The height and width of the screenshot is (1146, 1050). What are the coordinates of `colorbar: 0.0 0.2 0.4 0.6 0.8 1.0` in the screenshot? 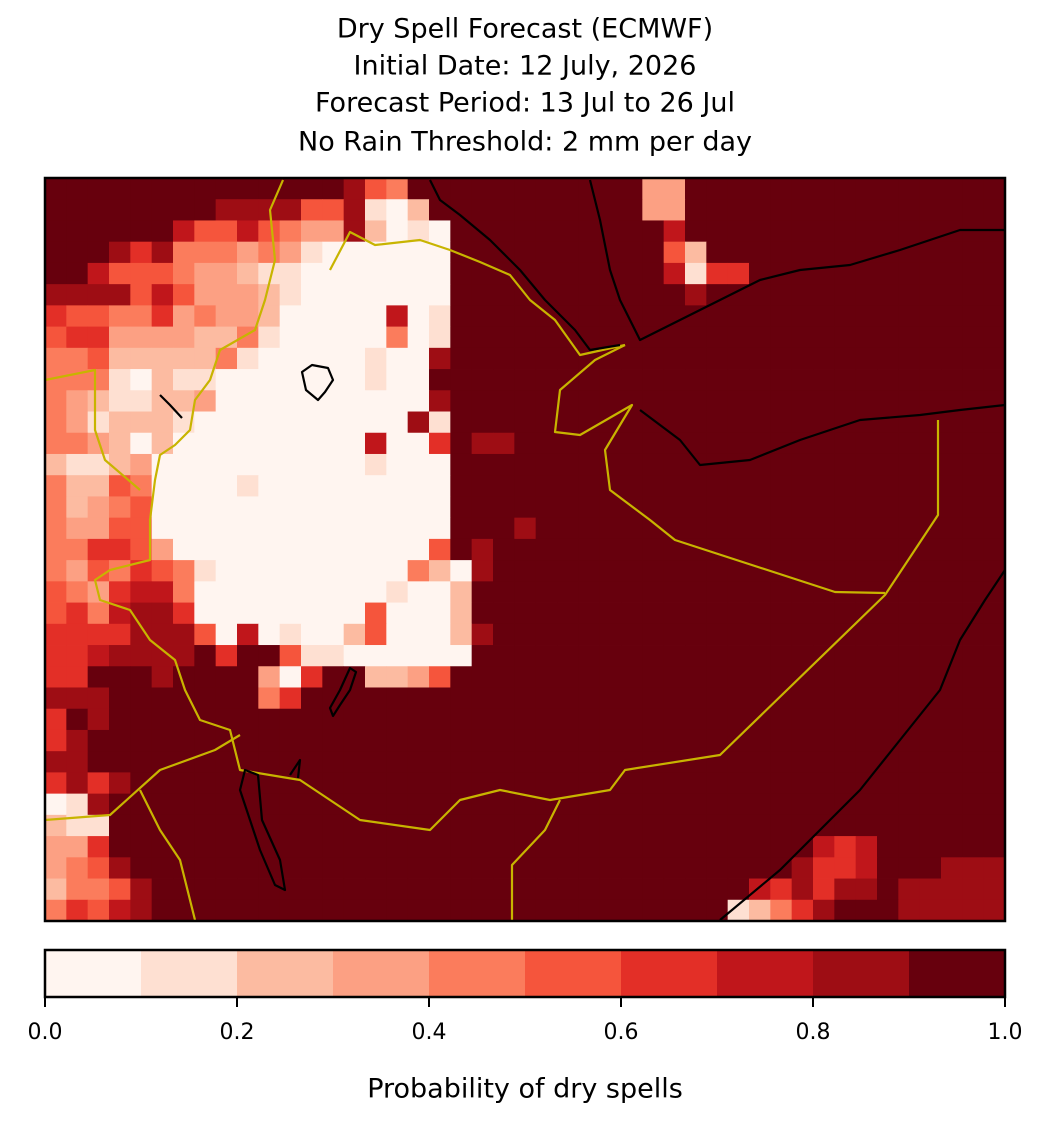 It's located at (525, 996).